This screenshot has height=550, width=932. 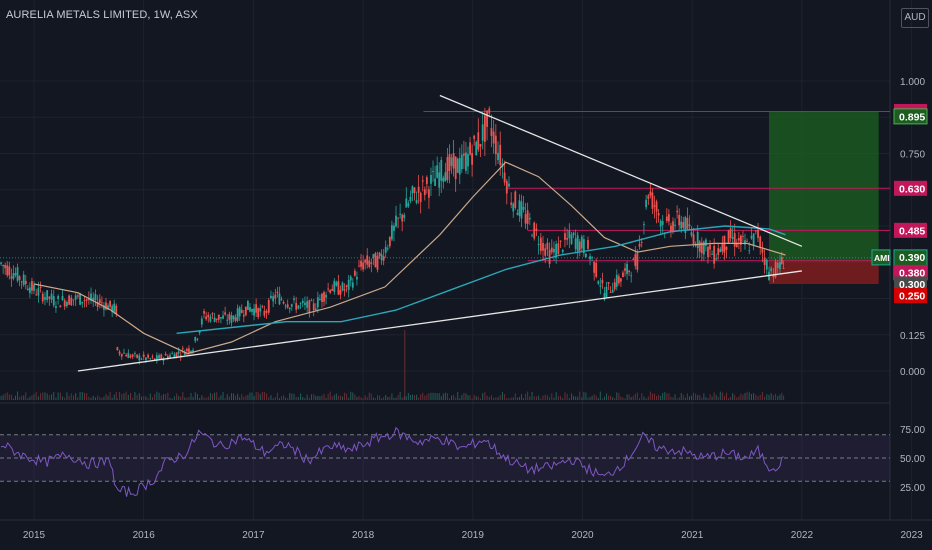 I want to click on symbol-tag-label: AMI, so click(x=882, y=258).